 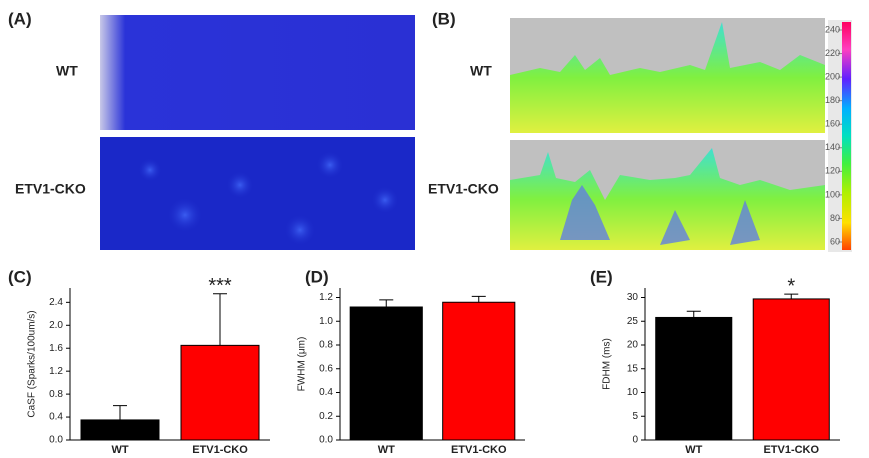 I want to click on panel-label: (D), so click(x=317, y=276).